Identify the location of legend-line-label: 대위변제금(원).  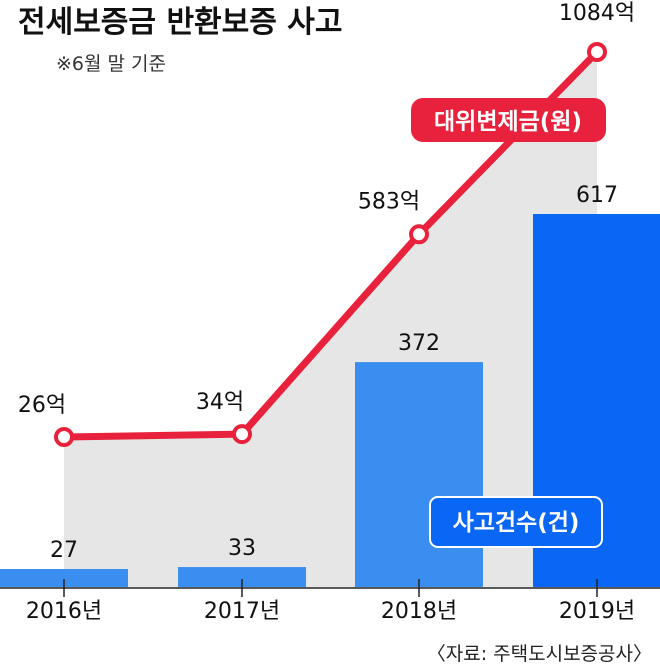
(508, 122).